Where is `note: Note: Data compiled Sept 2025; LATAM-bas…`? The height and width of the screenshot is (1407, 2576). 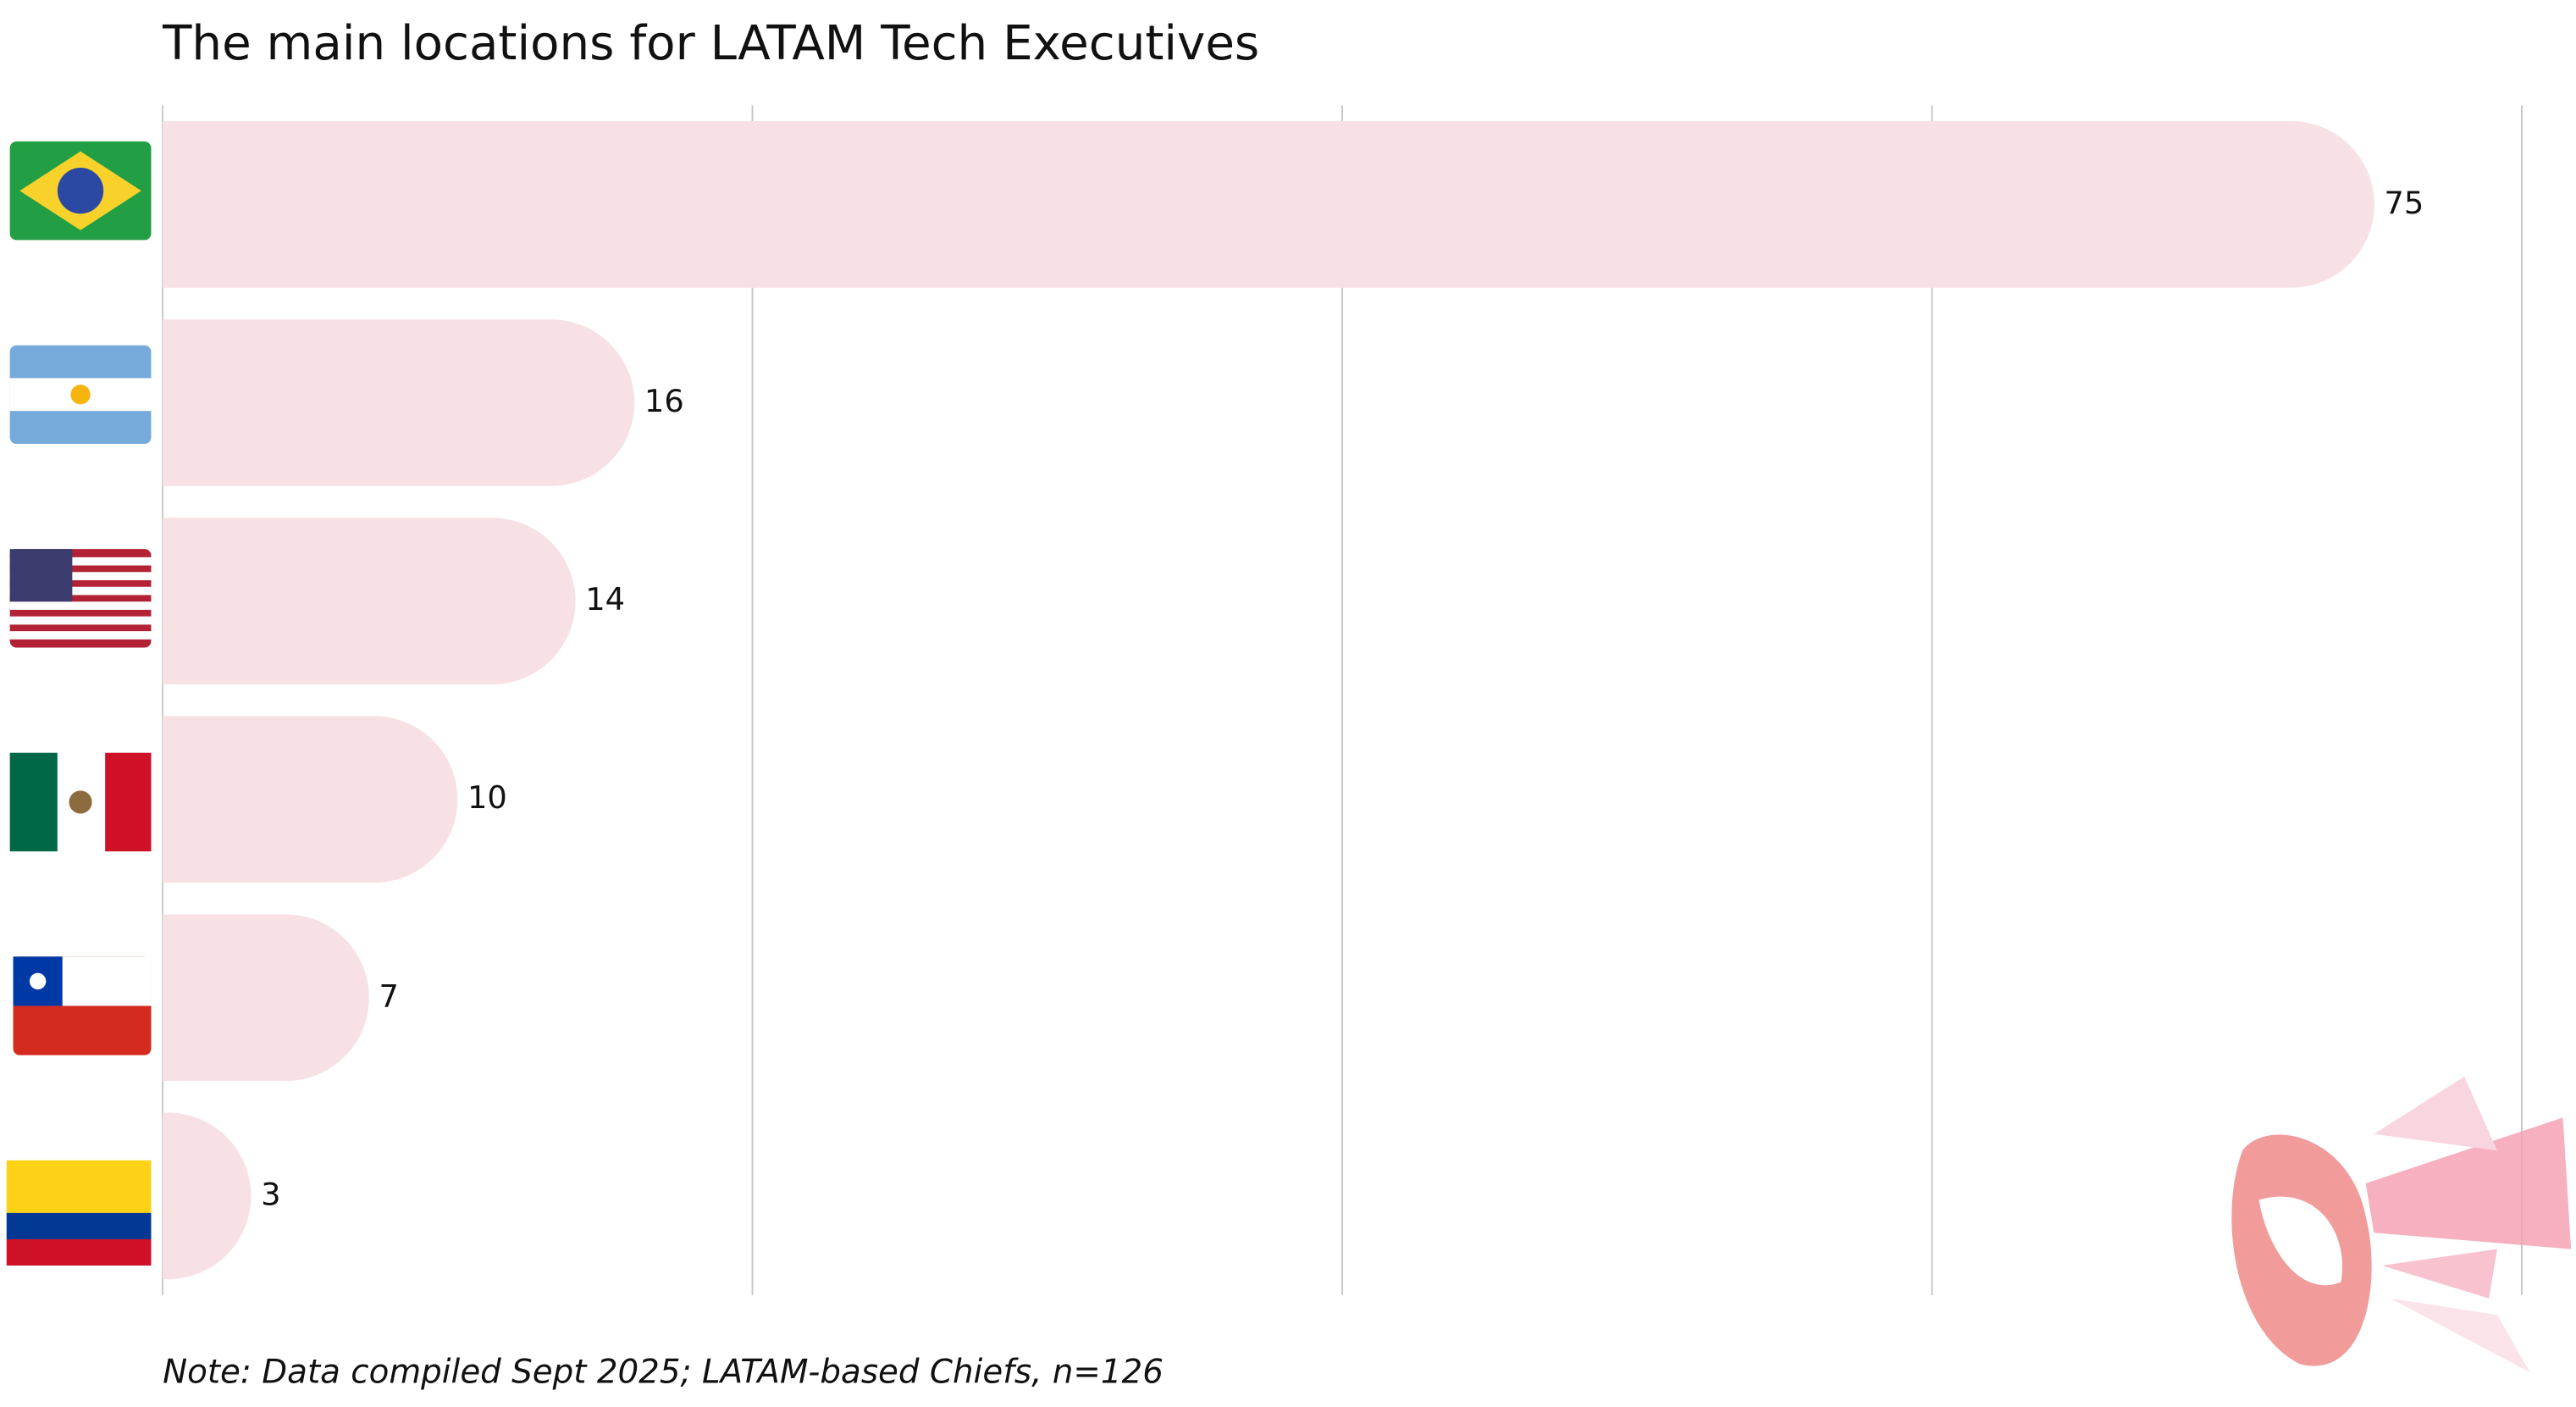
note: Note: Data compiled Sept 2025; LATAM-bas… is located at coordinates (663, 1373).